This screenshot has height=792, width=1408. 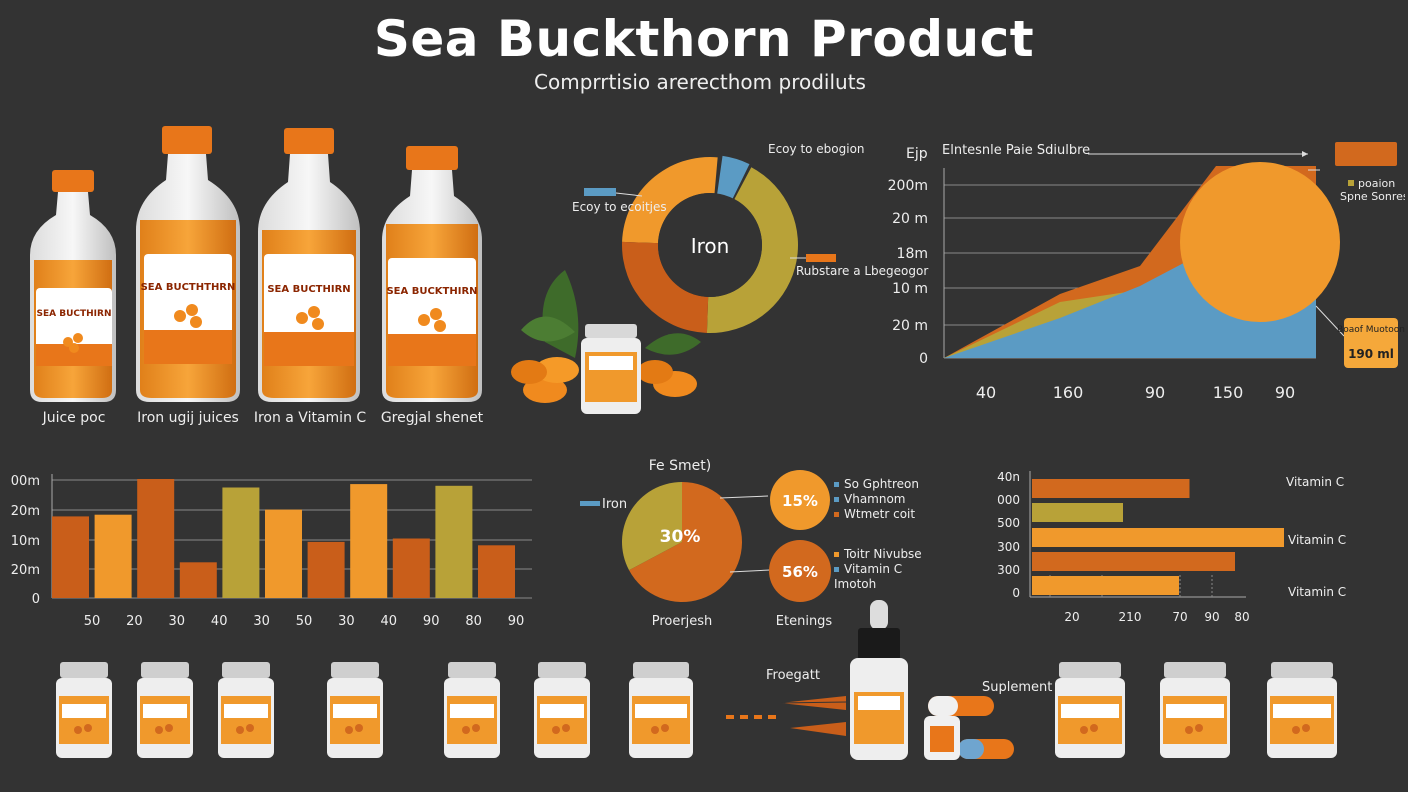 I want to click on area-x-tick: 160, so click(x=1068, y=392).